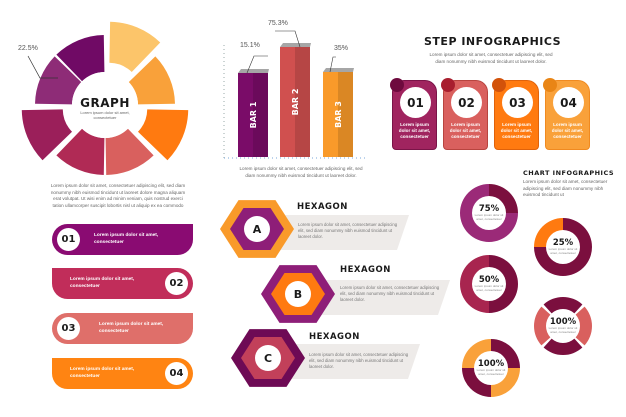  What do you see at coordinates (176, 373) in the screenshot?
I see `list-number: 04` at bounding box center [176, 373].